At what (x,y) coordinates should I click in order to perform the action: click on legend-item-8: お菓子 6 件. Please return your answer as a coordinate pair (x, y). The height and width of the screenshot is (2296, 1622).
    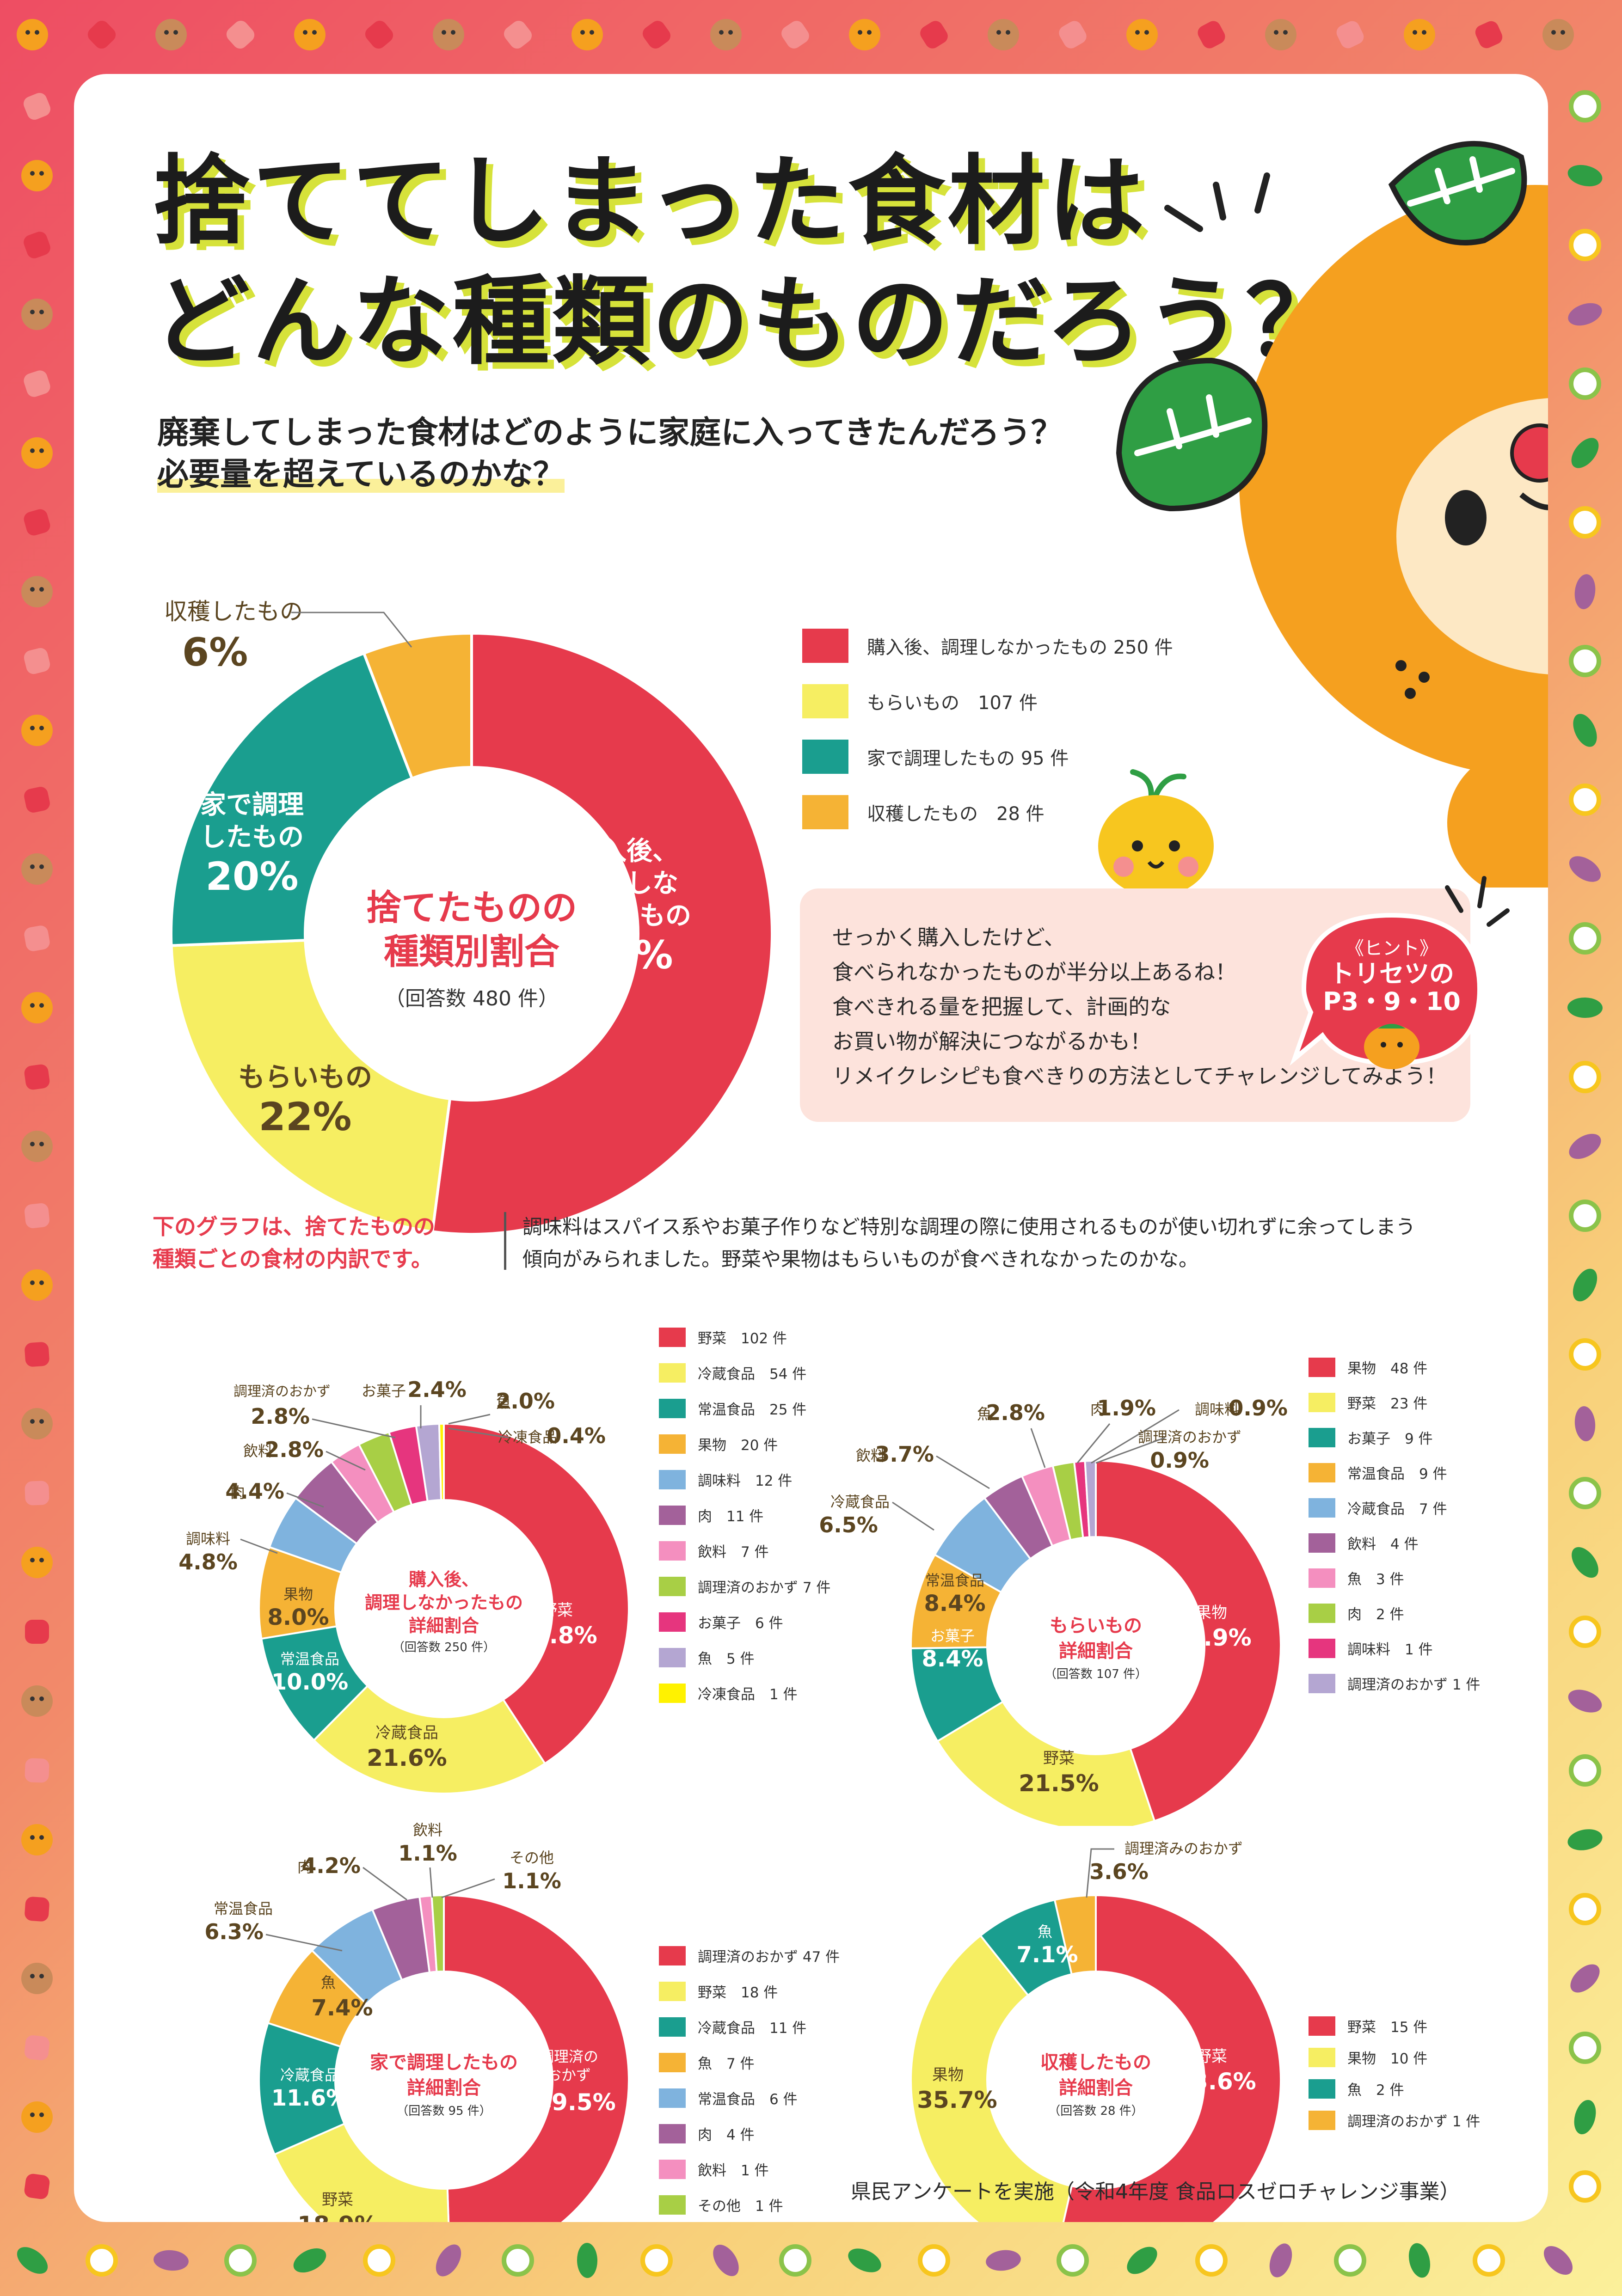
    Looking at the image, I should click on (721, 1621).